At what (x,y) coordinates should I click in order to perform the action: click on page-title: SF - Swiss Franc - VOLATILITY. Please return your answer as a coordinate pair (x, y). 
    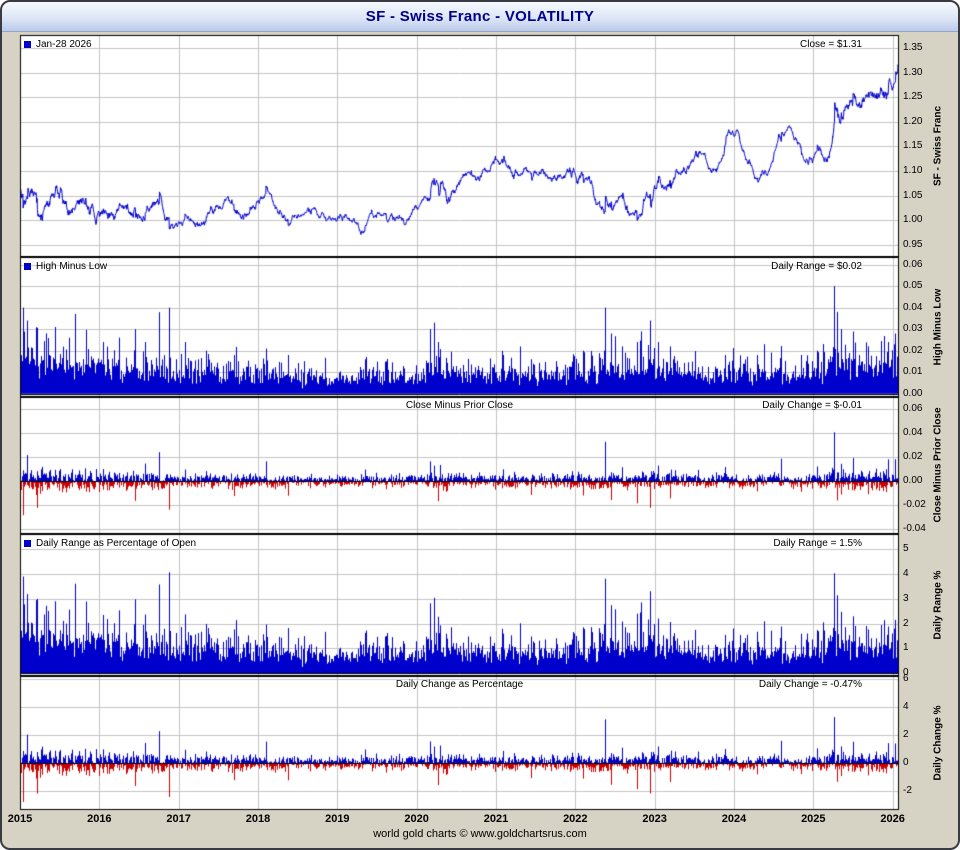
    Looking at the image, I should click on (480, 16).